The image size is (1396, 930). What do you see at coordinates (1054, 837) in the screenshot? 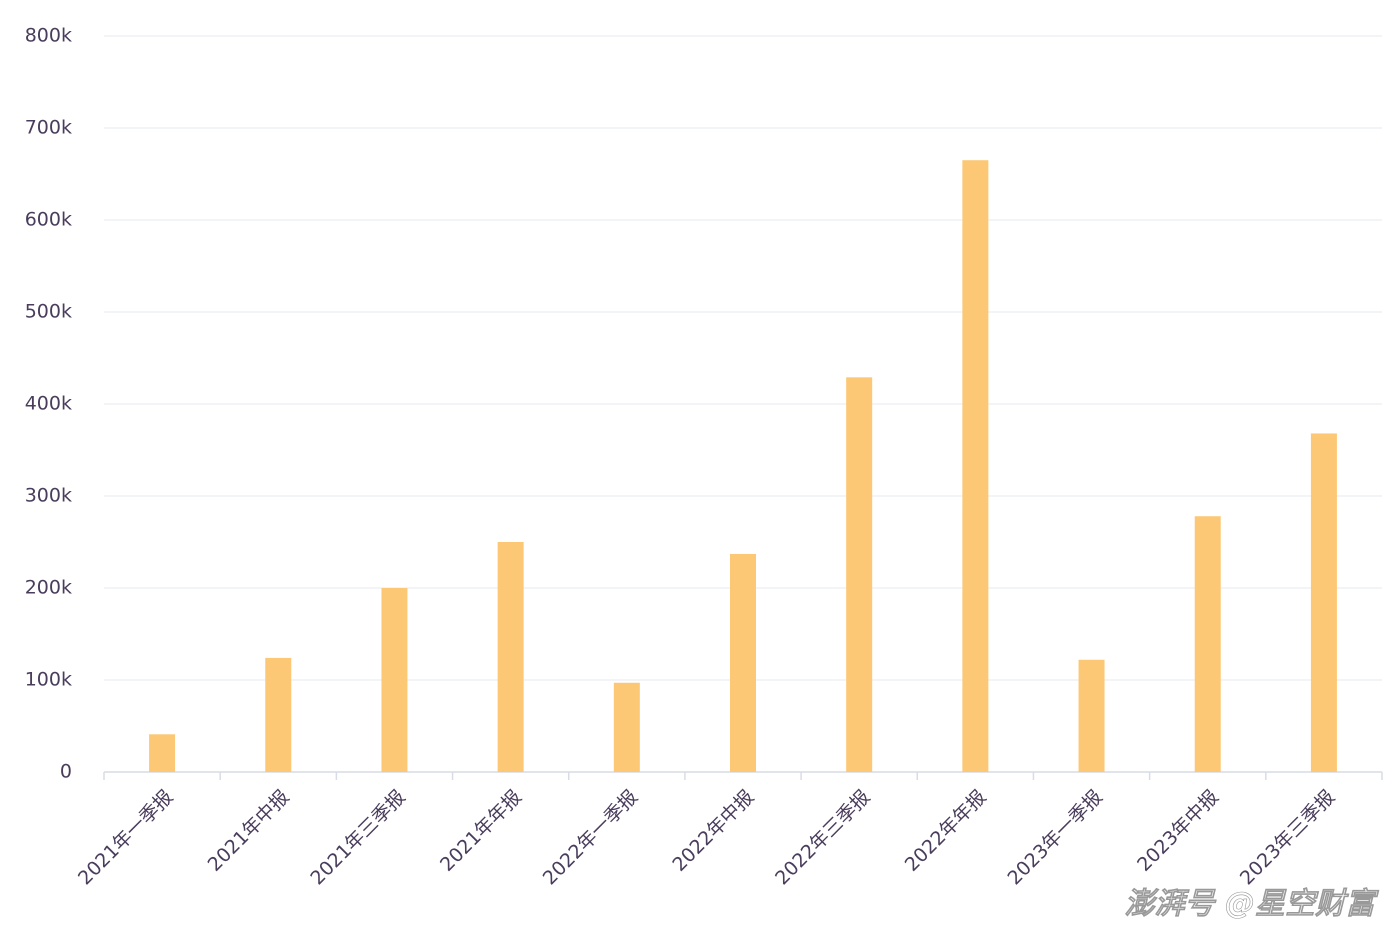
I see `x-tick-label: 2023年一季报` at bounding box center [1054, 837].